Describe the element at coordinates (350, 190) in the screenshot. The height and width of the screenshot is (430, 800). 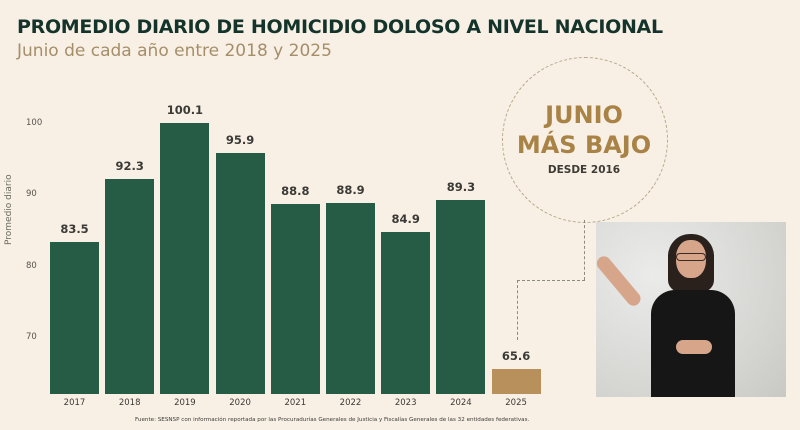
I see `bar-value-label: 88.9` at that location.